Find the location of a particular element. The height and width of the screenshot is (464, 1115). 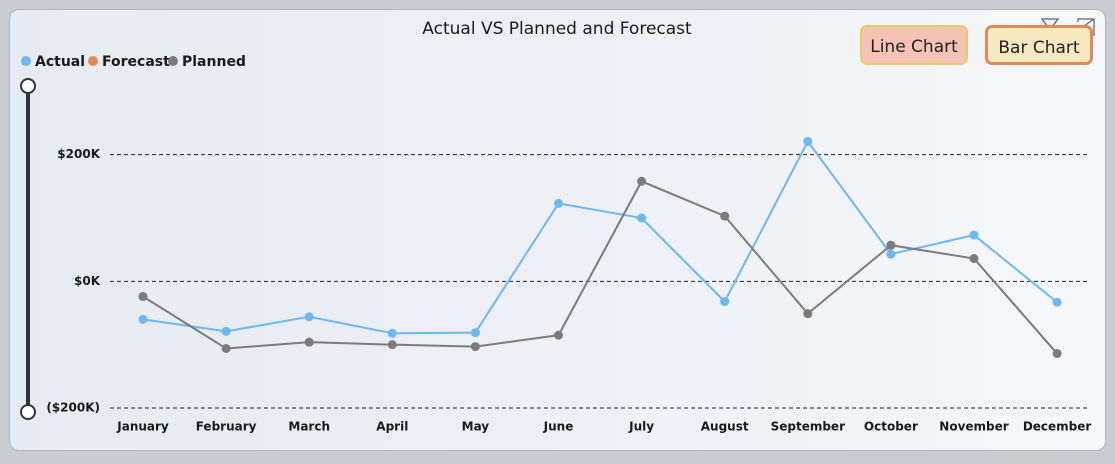

legend-label: Actual is located at coordinates (60, 62).